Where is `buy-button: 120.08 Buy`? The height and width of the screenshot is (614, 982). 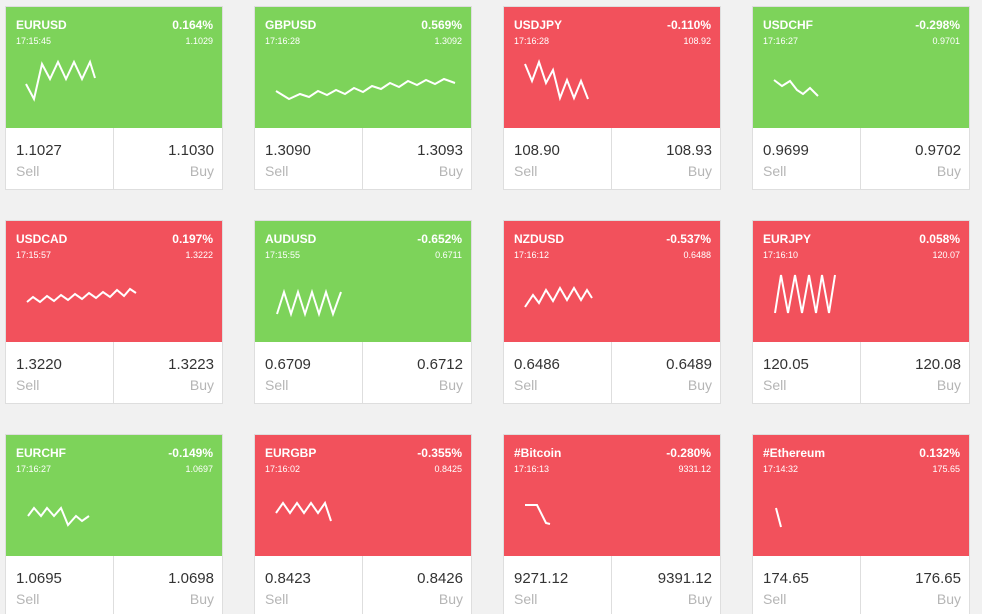 buy-button: 120.08 Buy is located at coordinates (915, 372).